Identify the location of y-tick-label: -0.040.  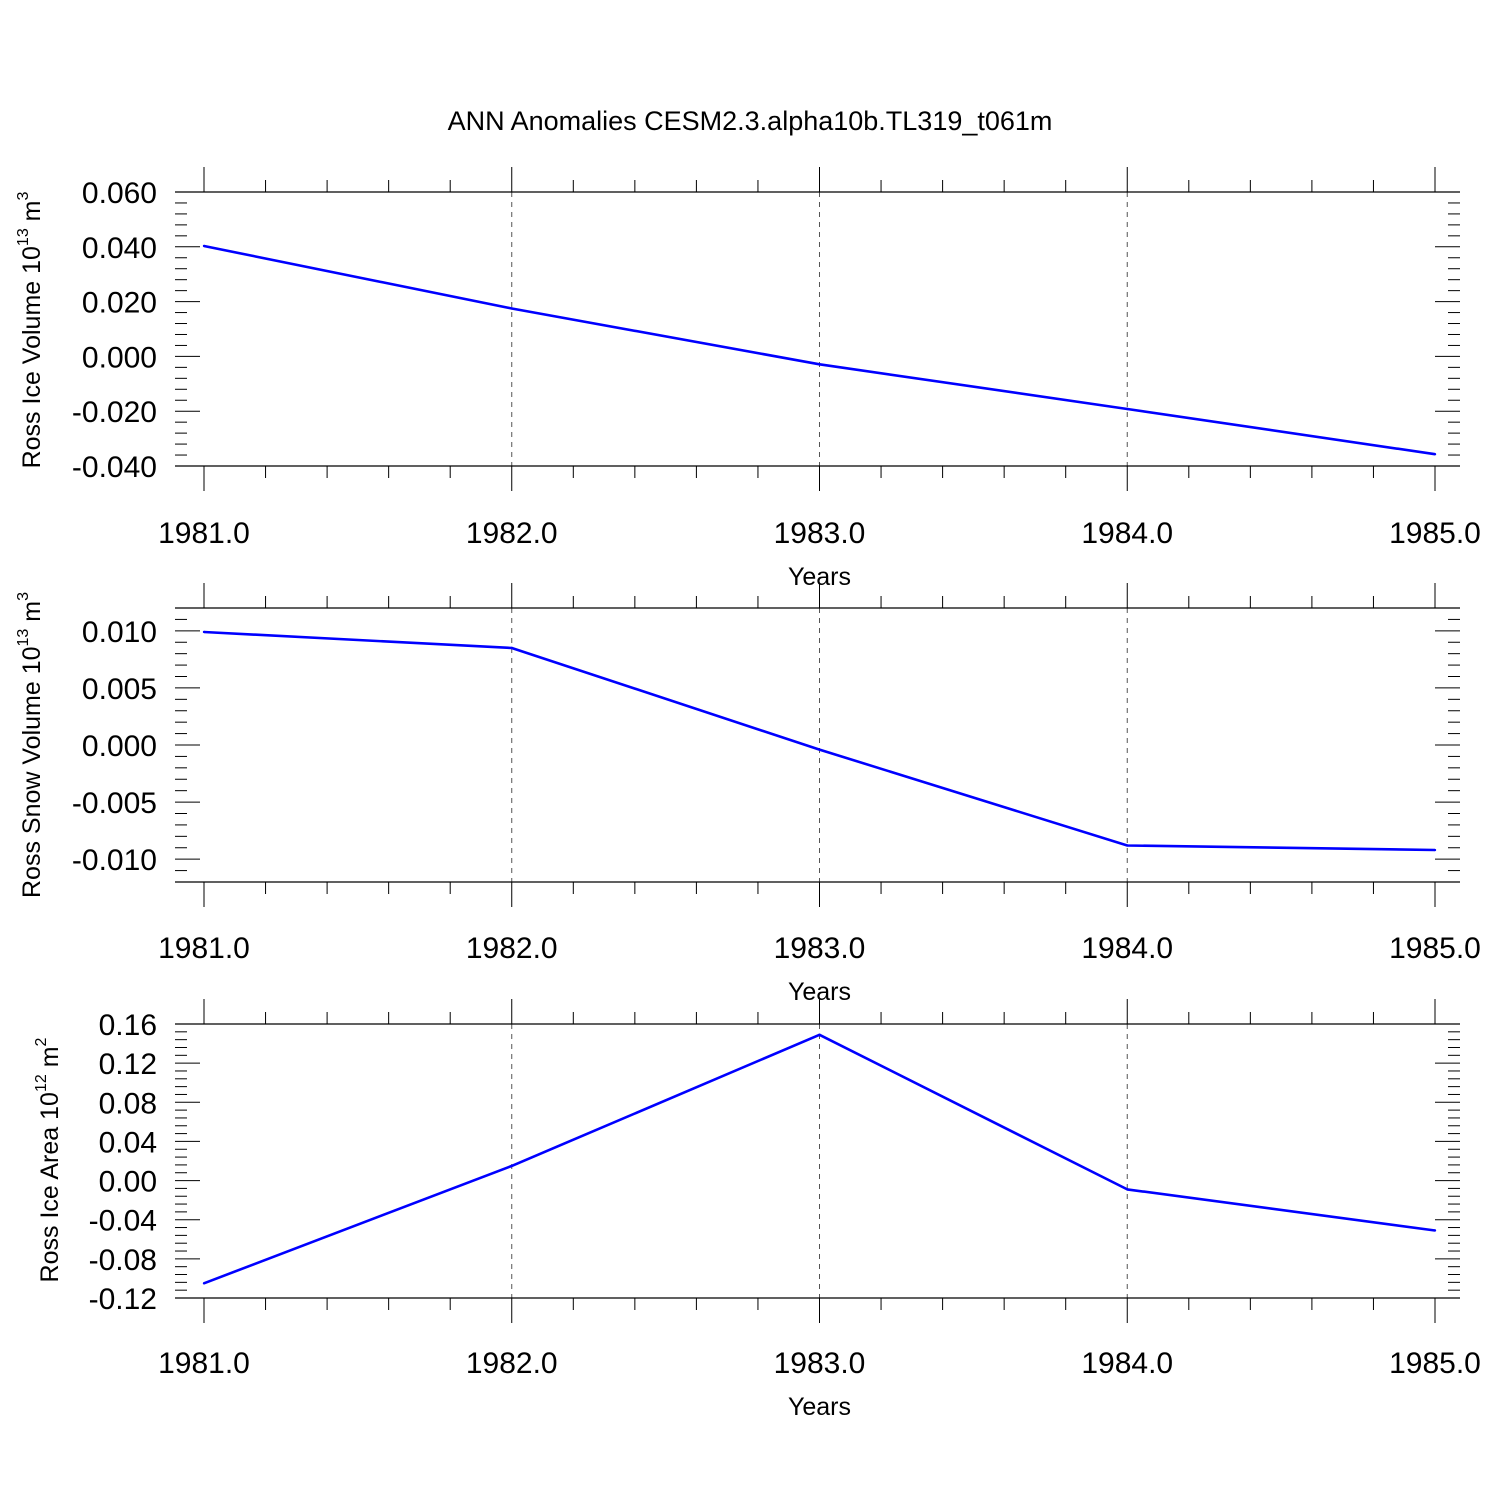
(114, 467).